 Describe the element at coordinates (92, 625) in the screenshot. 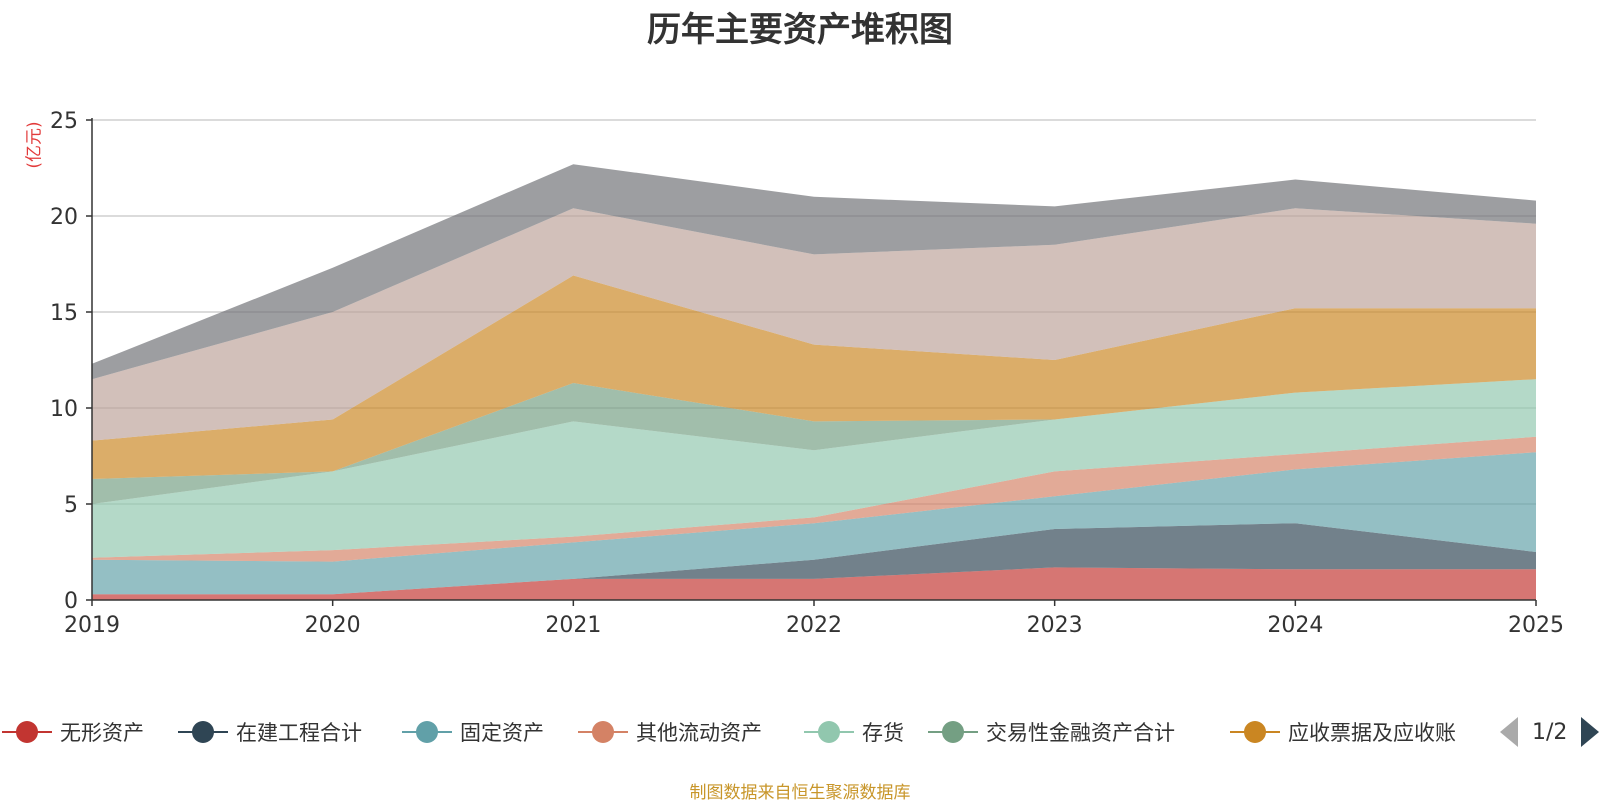

I see `x-tick-label: 2019` at that location.